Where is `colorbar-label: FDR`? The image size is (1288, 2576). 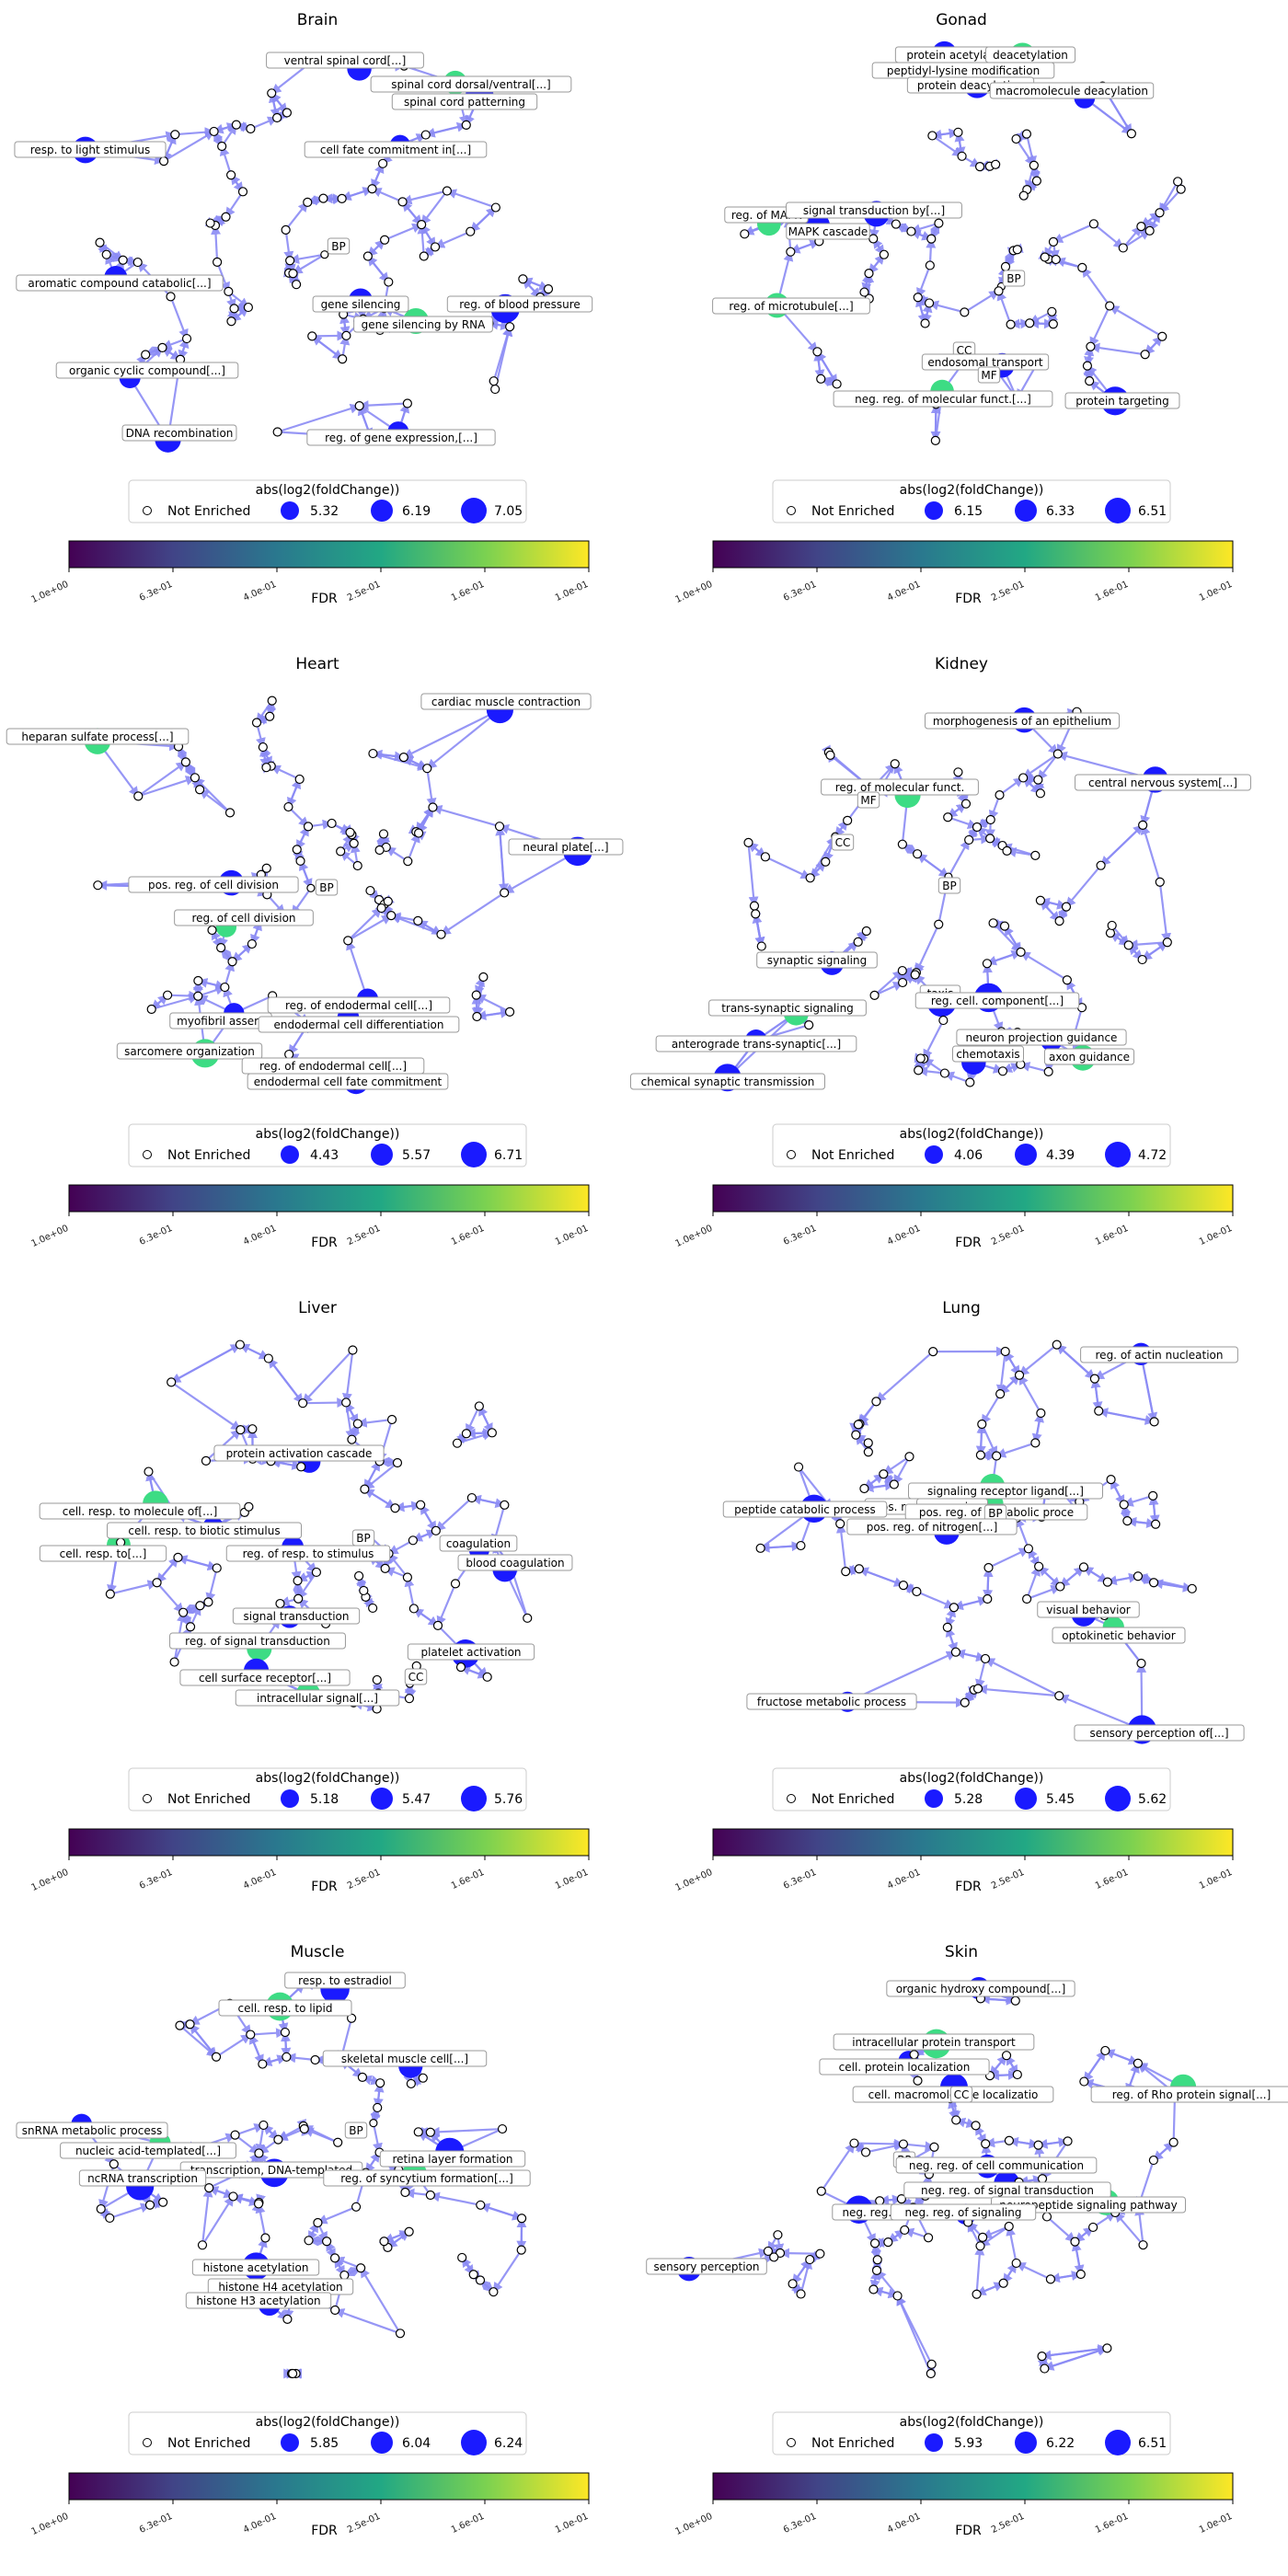 colorbar-label: FDR is located at coordinates (968, 1887).